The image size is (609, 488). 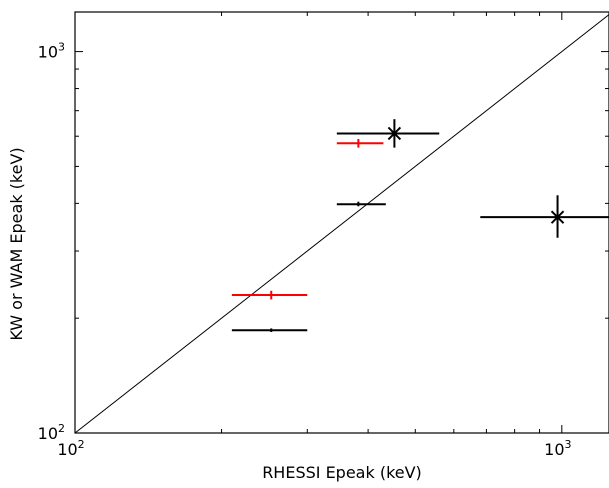 I want to click on x-tick-label: 10³, so click(x=557, y=448).